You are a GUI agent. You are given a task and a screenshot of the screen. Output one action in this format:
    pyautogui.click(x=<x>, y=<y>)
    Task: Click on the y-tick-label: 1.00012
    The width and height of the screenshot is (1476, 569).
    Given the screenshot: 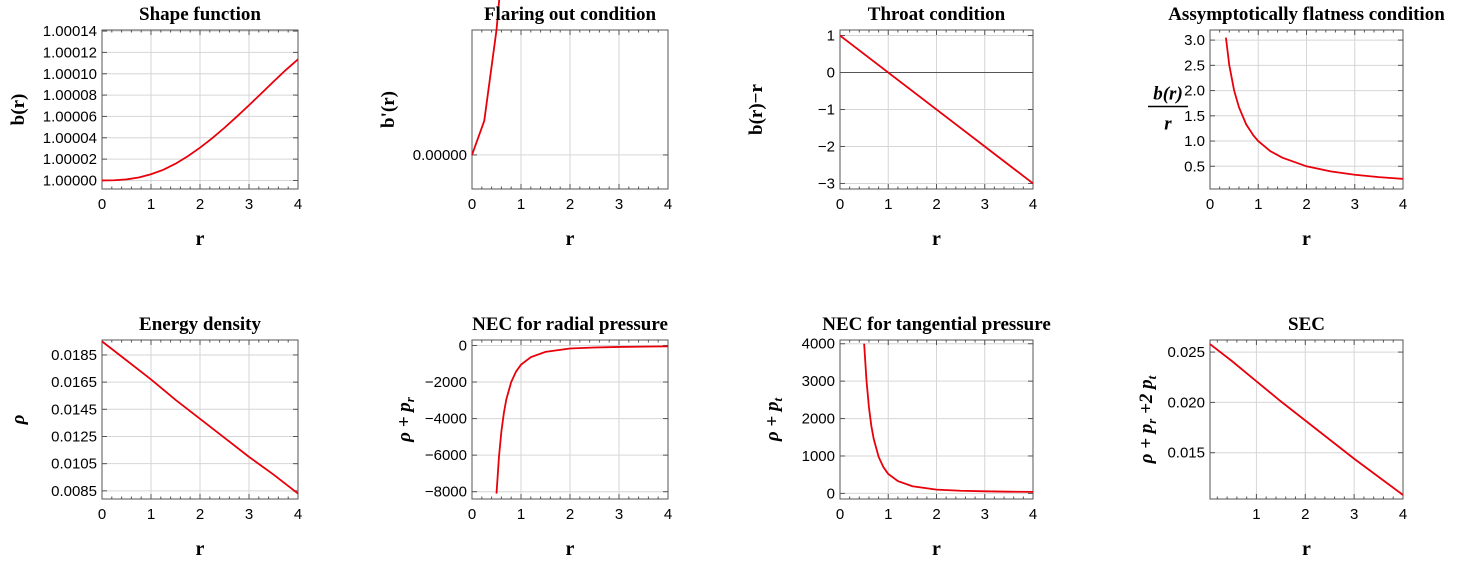 What is the action you would take?
    pyautogui.click(x=70, y=52)
    